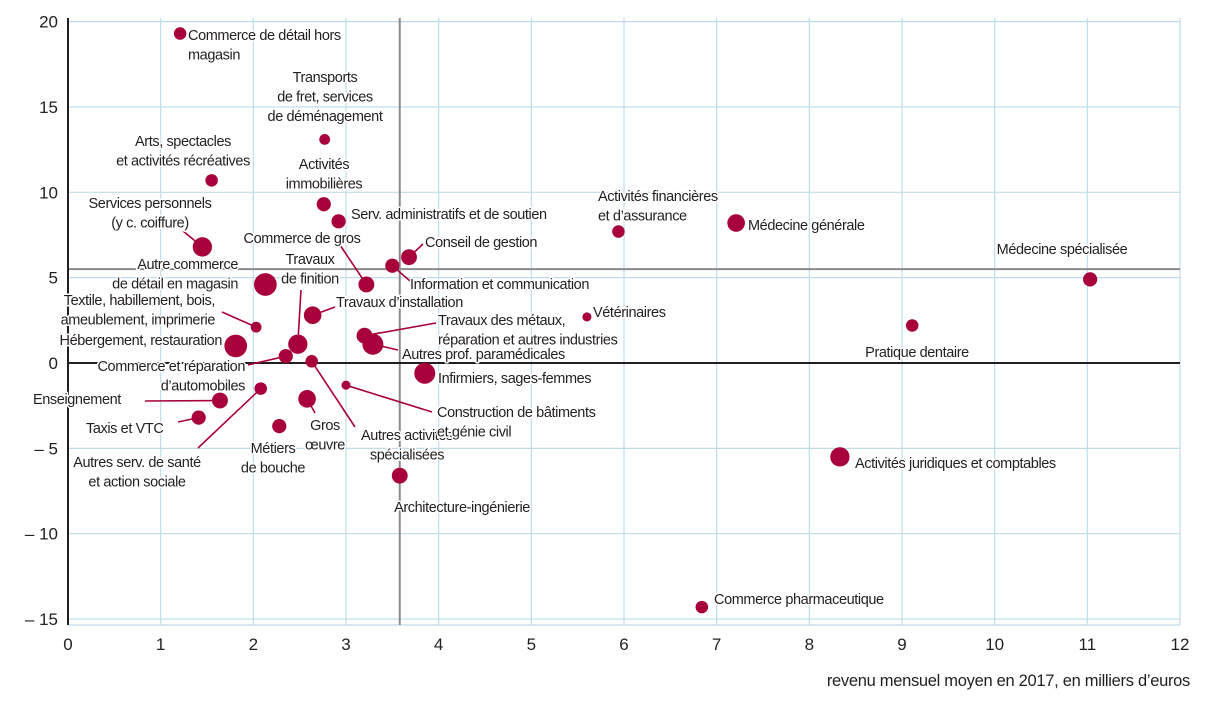 This screenshot has height=702, width=1230. Describe the element at coordinates (407, 436) in the screenshot. I see `point-label-line: Autres activités` at that location.